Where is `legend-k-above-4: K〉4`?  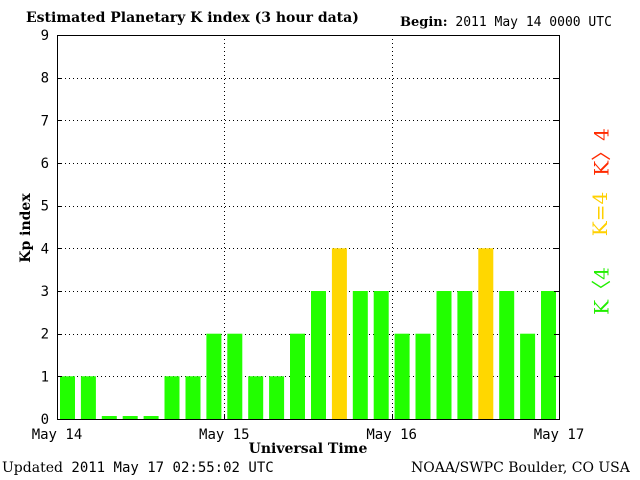
legend-k-above-4: K〉4 is located at coordinates (601, 152).